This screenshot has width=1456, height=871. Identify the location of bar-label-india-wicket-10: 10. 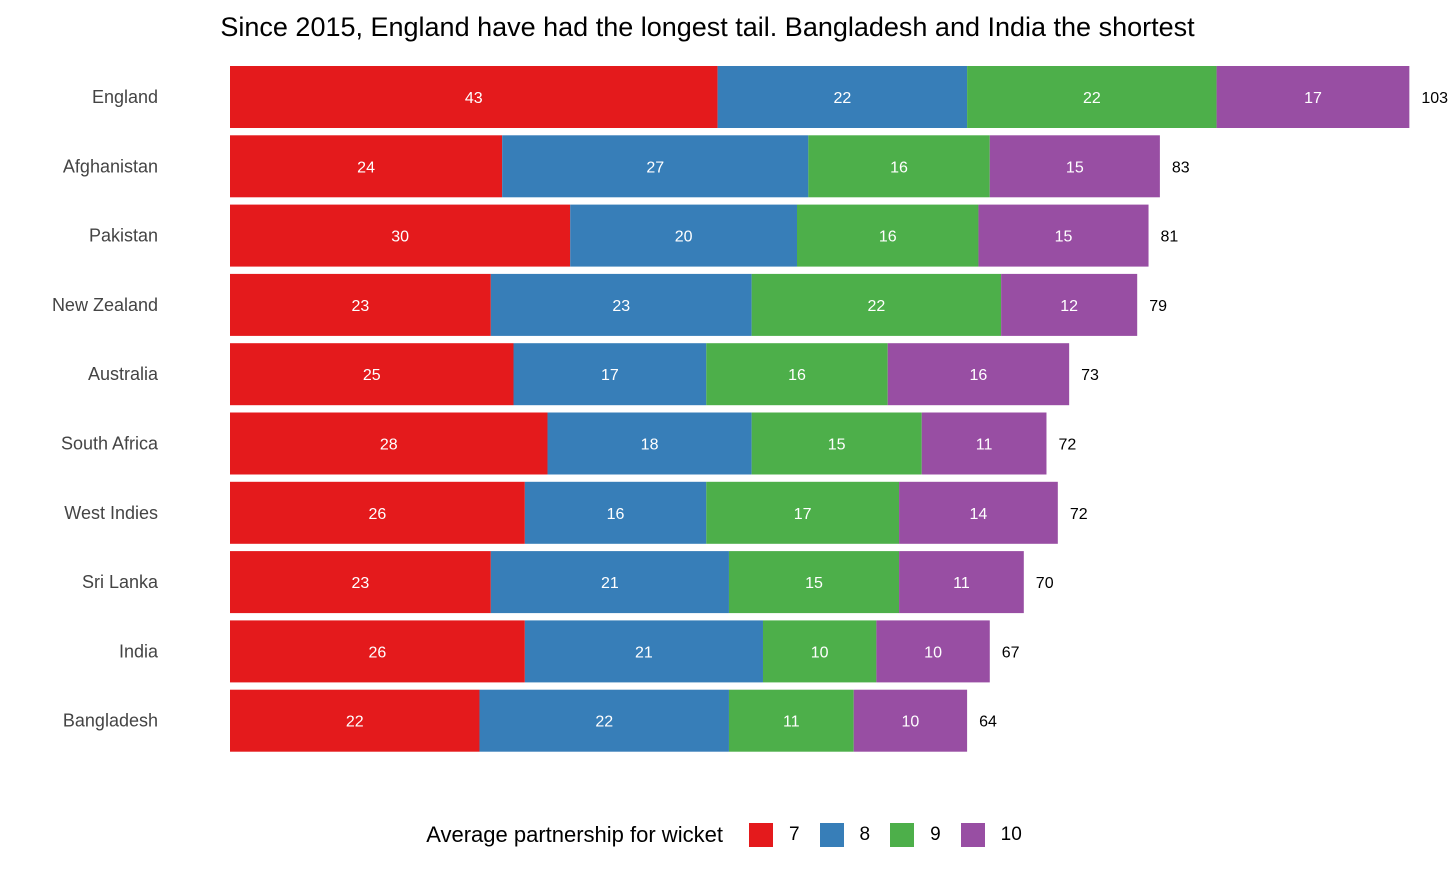
(933, 652).